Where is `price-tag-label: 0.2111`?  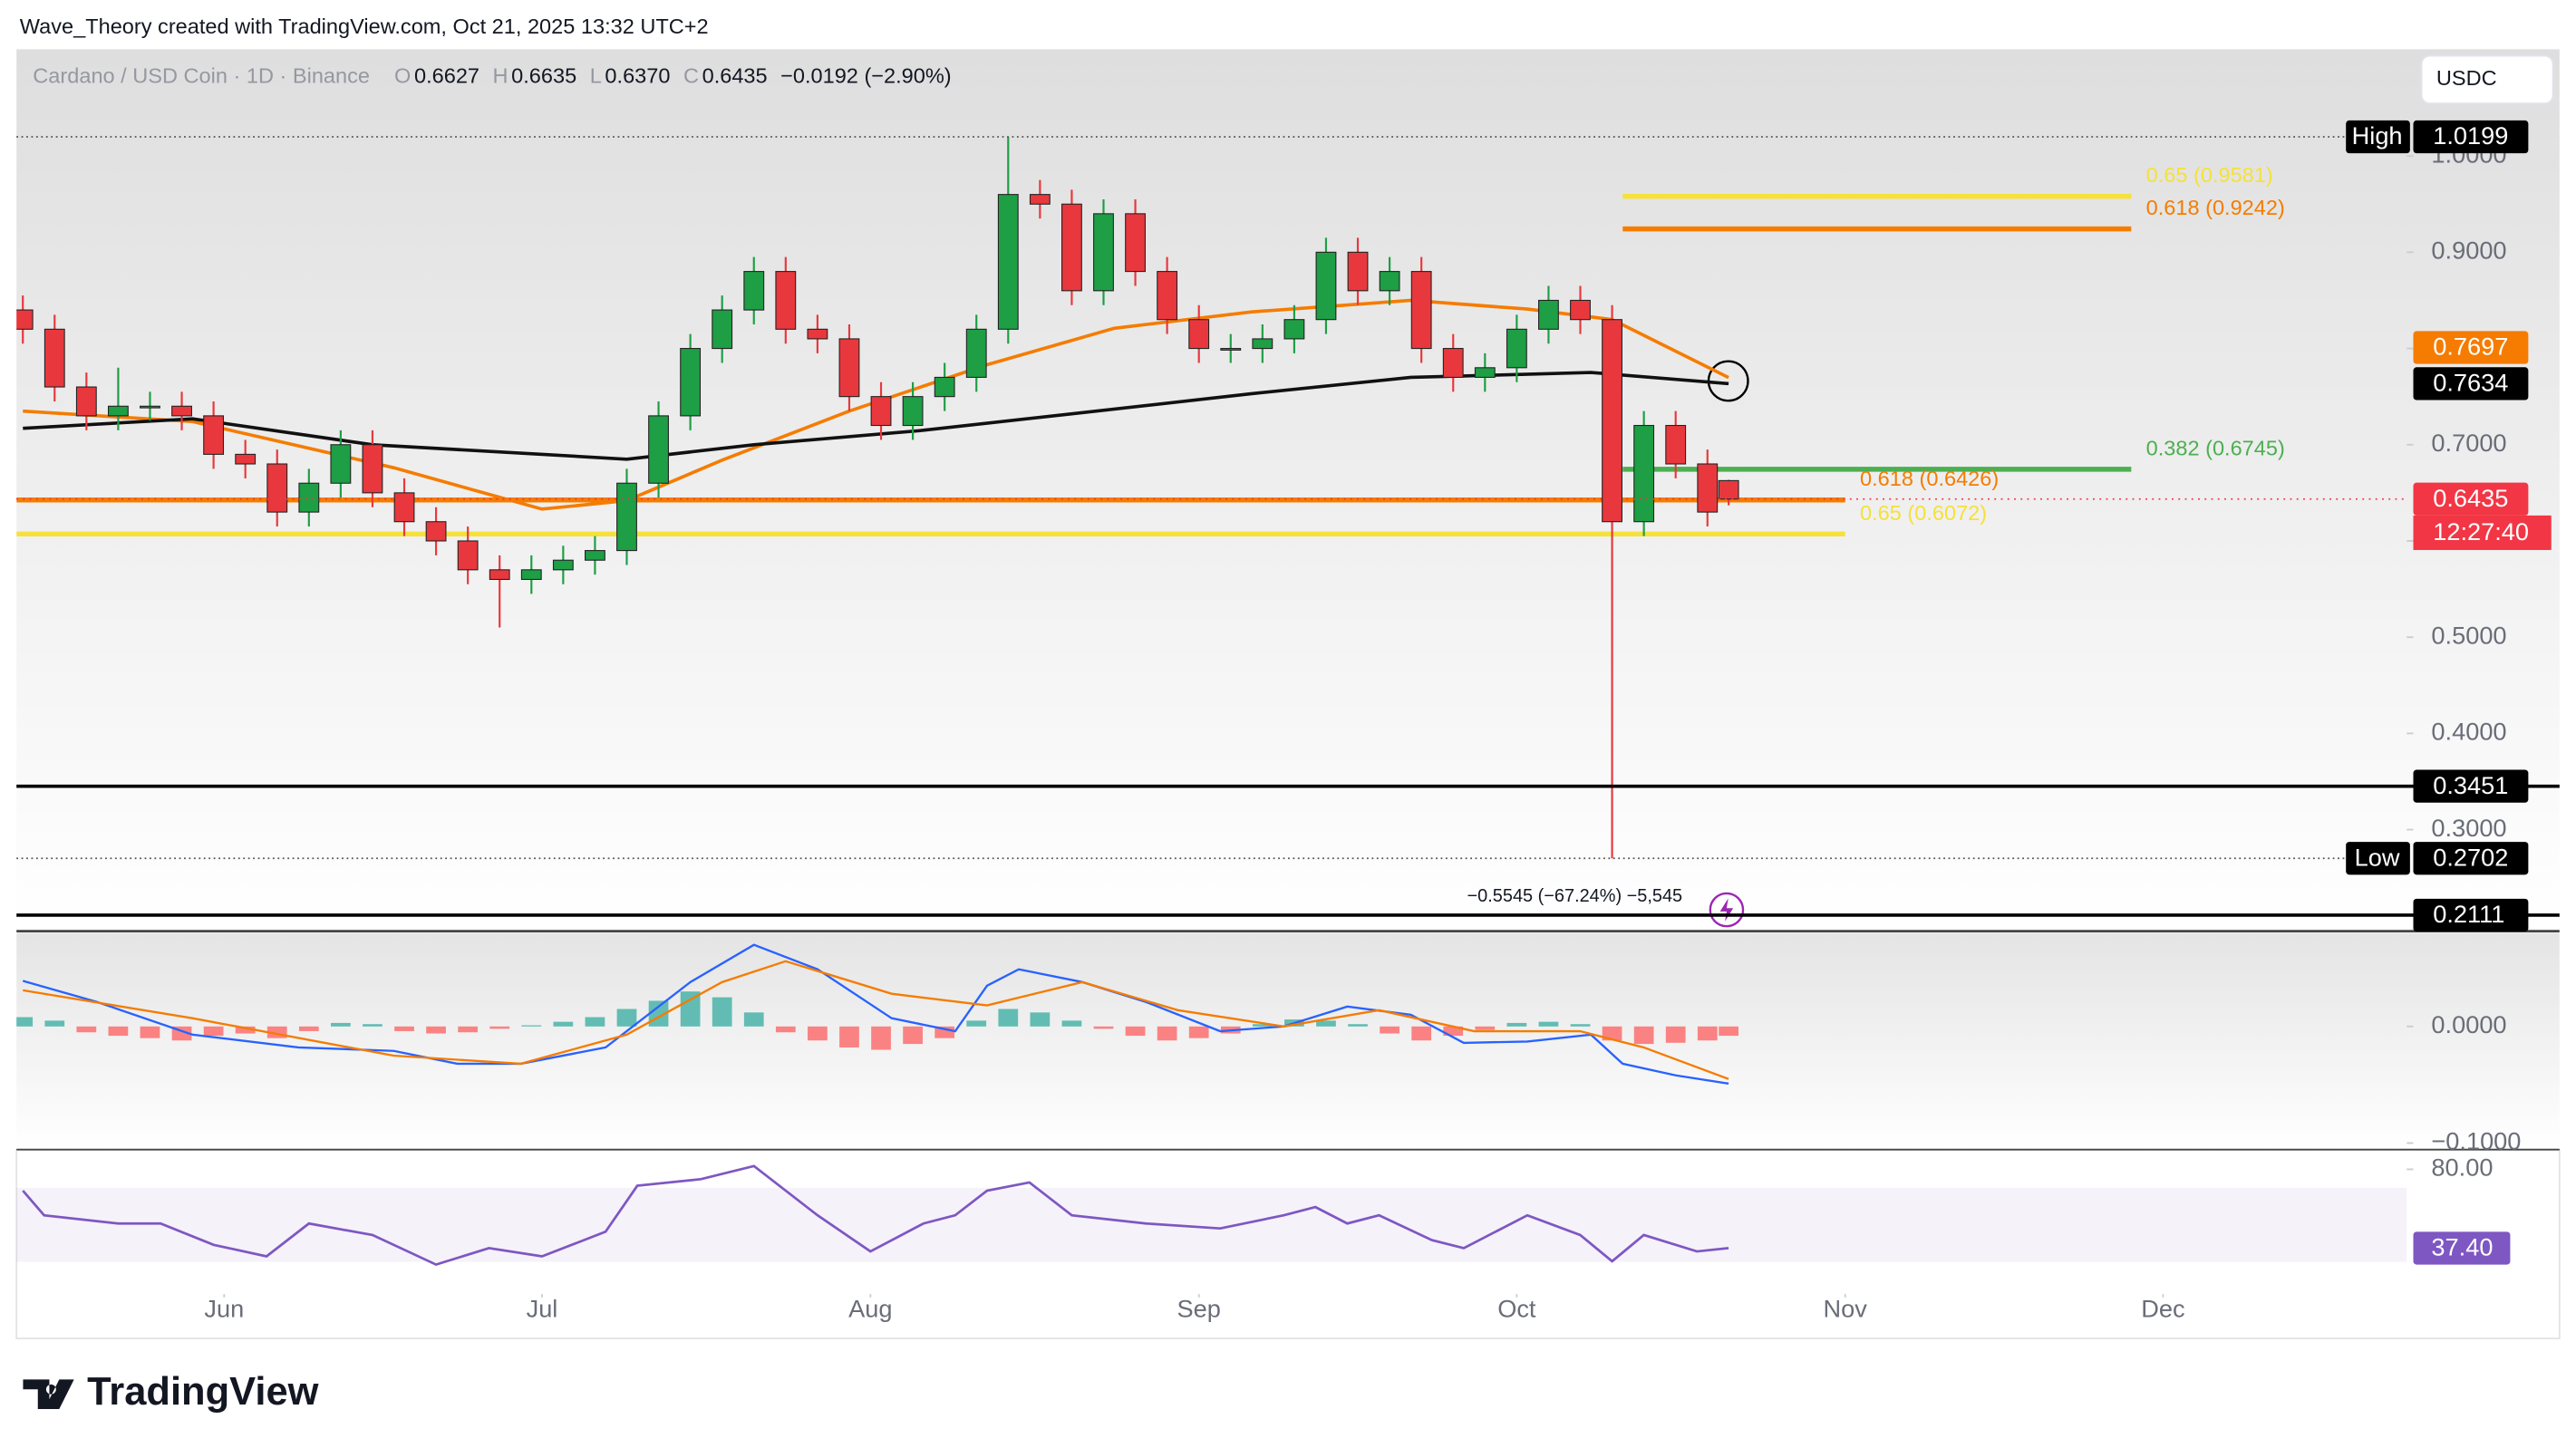 price-tag-label: 0.2111 is located at coordinates (2468, 914).